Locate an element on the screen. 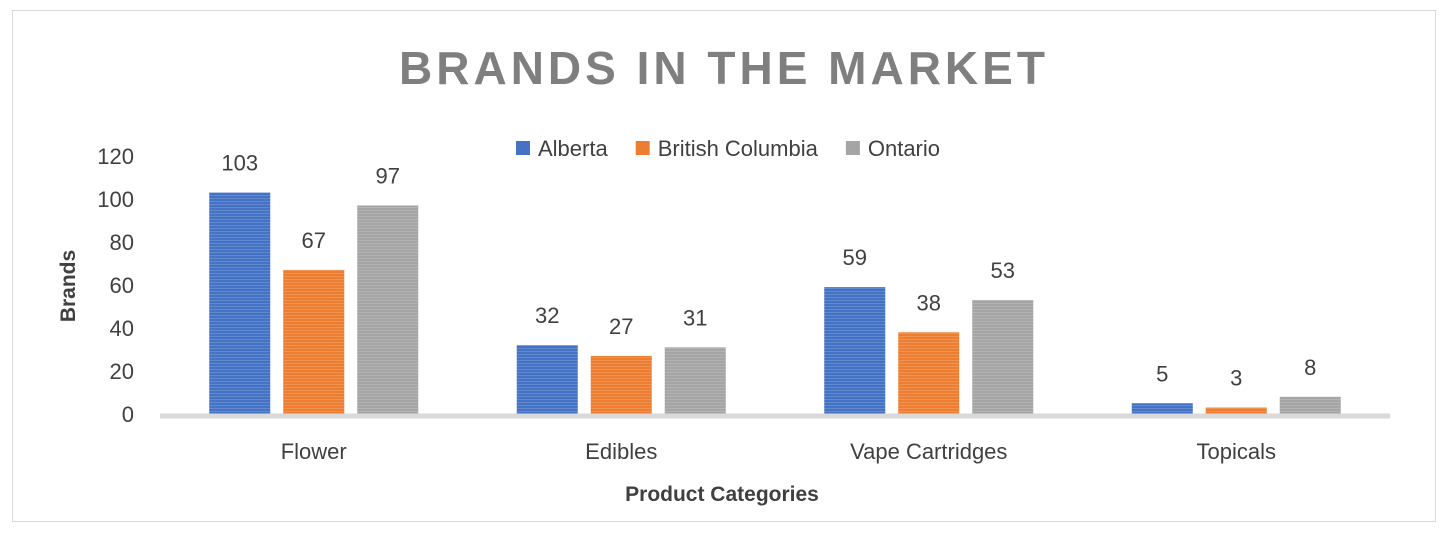 This screenshot has height=535, width=1449. x-category-label: Topicals is located at coordinates (1236, 451).